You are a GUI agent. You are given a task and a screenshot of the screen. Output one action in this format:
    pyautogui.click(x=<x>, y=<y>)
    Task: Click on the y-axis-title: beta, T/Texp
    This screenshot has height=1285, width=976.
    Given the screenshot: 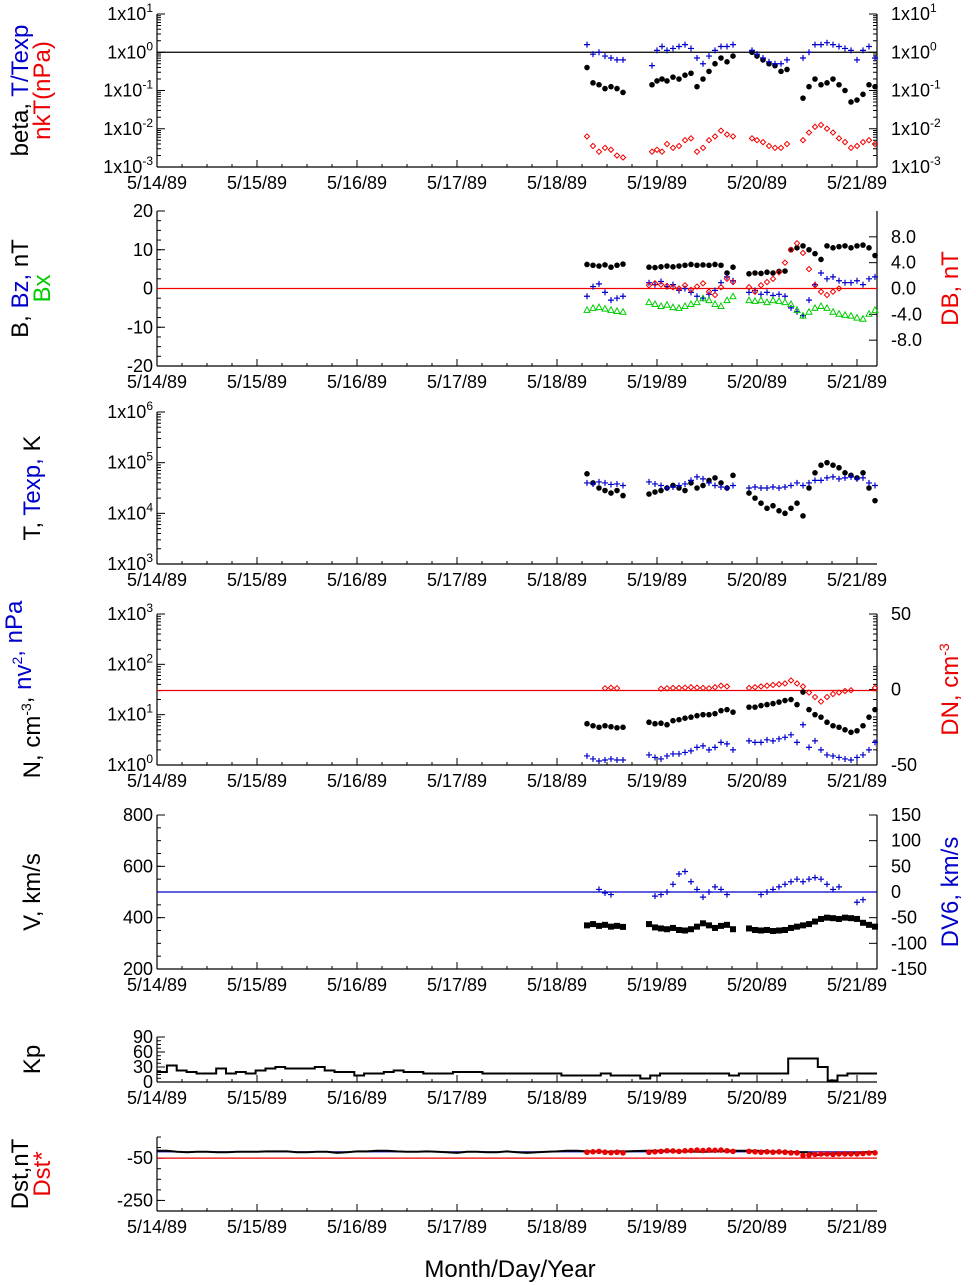 What is the action you would take?
    pyautogui.click(x=20, y=91)
    